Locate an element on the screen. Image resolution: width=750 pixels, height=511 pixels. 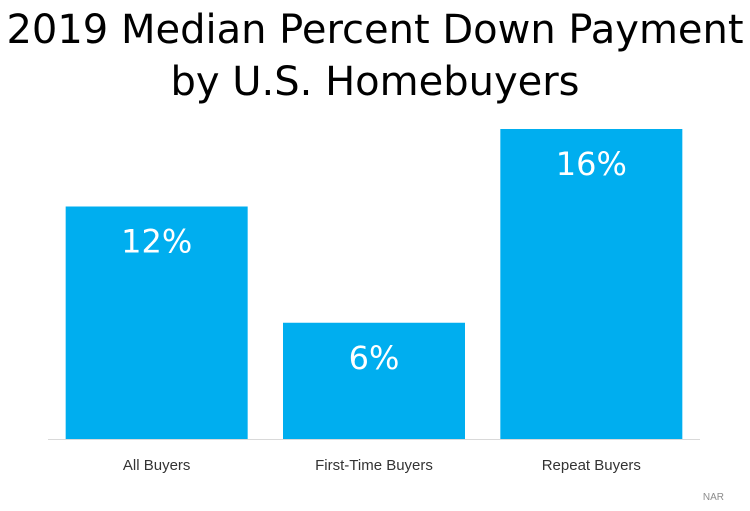
bar-data-label-3: 16% is located at coordinates (591, 164).